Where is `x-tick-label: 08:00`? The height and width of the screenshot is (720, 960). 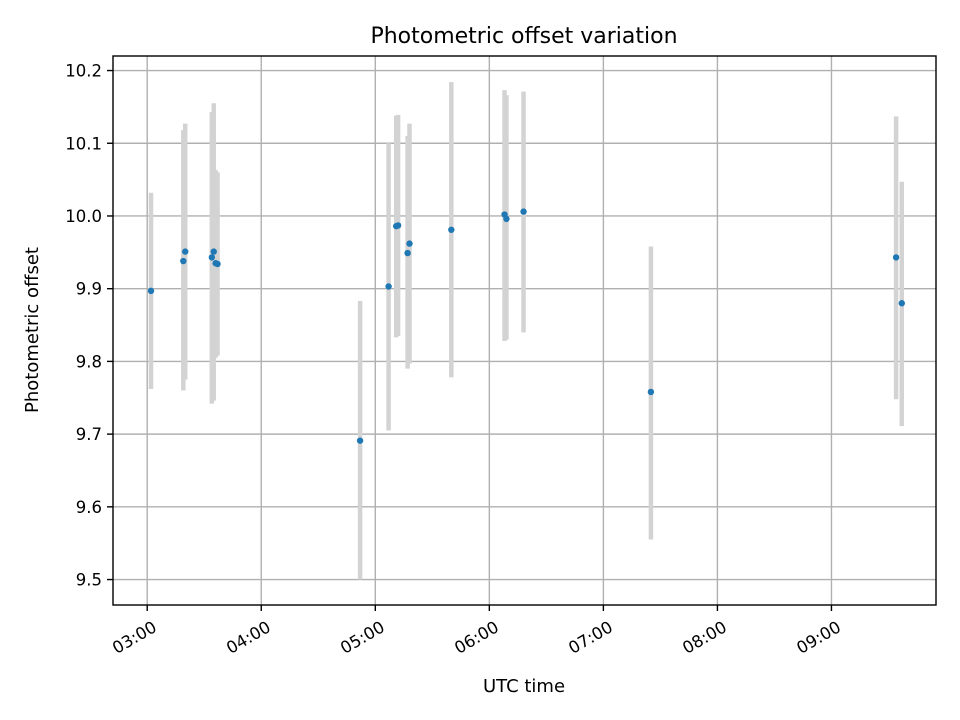
x-tick-label: 08:00 is located at coordinates (704, 637).